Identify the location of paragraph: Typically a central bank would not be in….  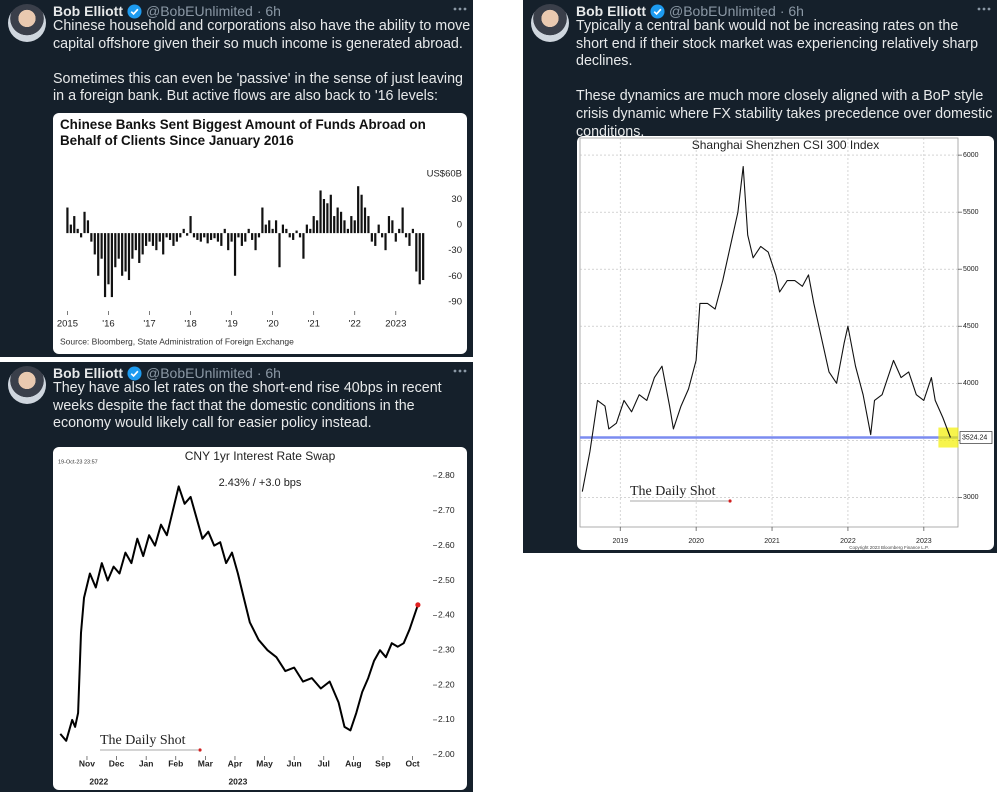
(777, 44).